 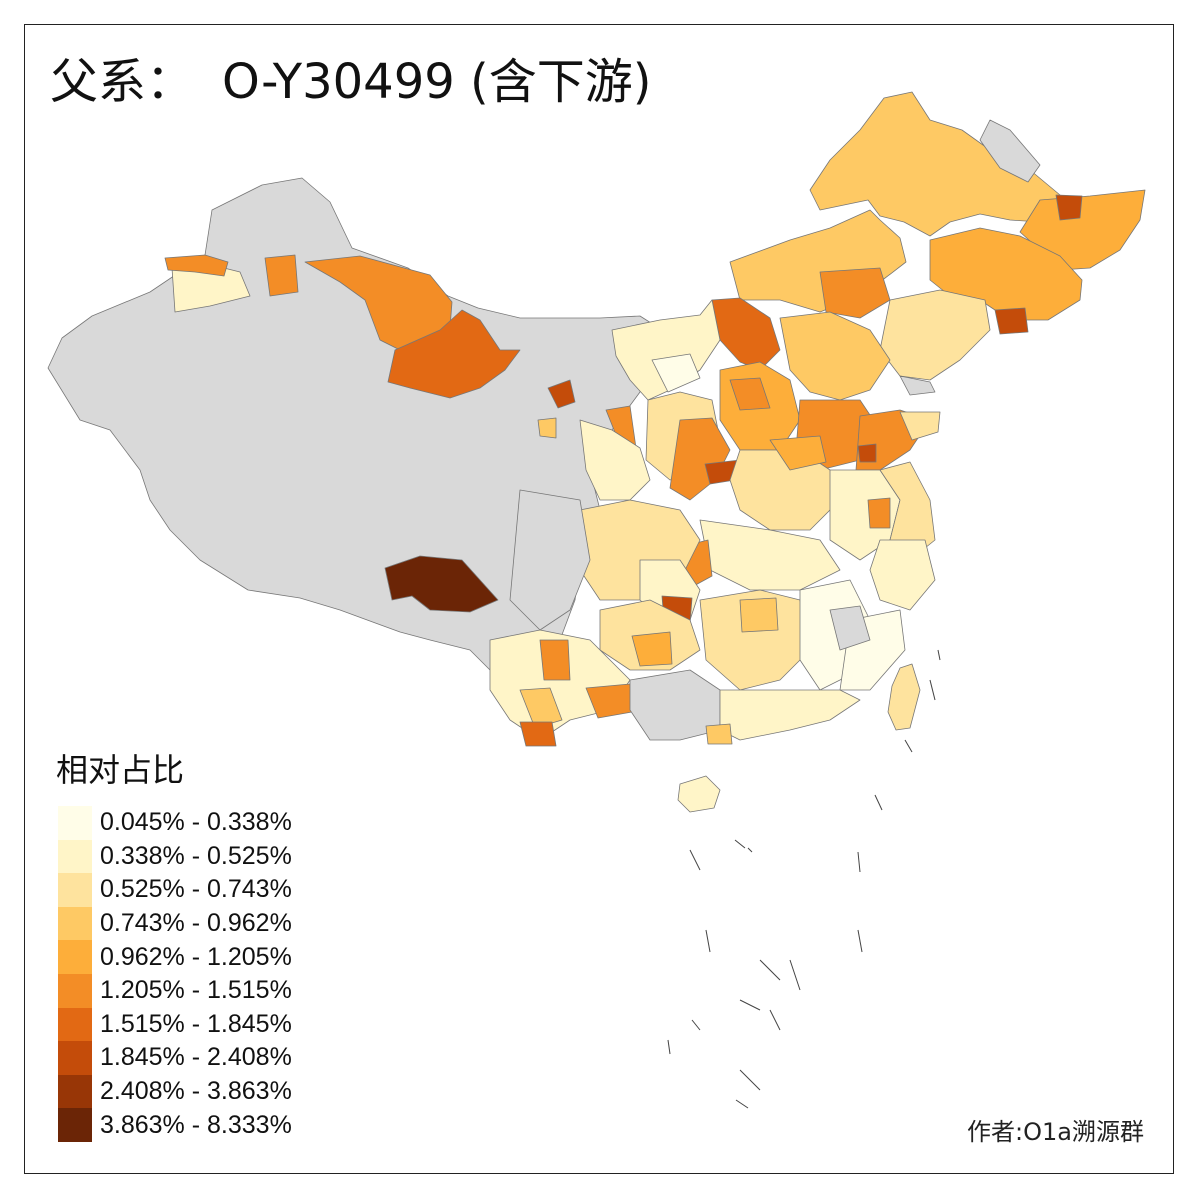 I want to click on region-yunnan-south, so click(x=541, y=708).